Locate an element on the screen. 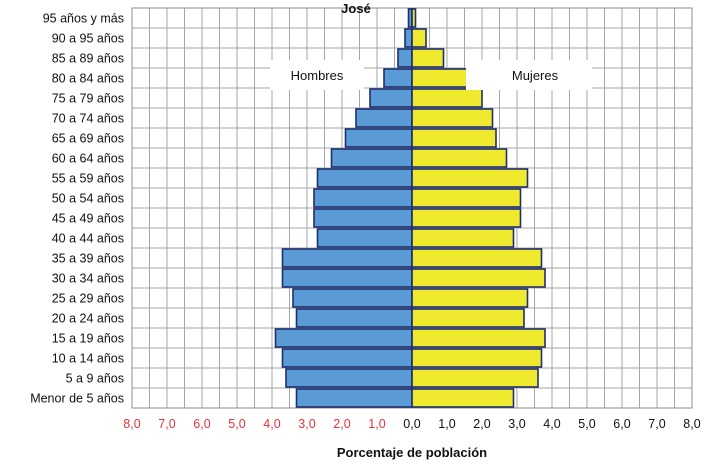  x-axis-title: Porcentaje de población is located at coordinates (412, 452).